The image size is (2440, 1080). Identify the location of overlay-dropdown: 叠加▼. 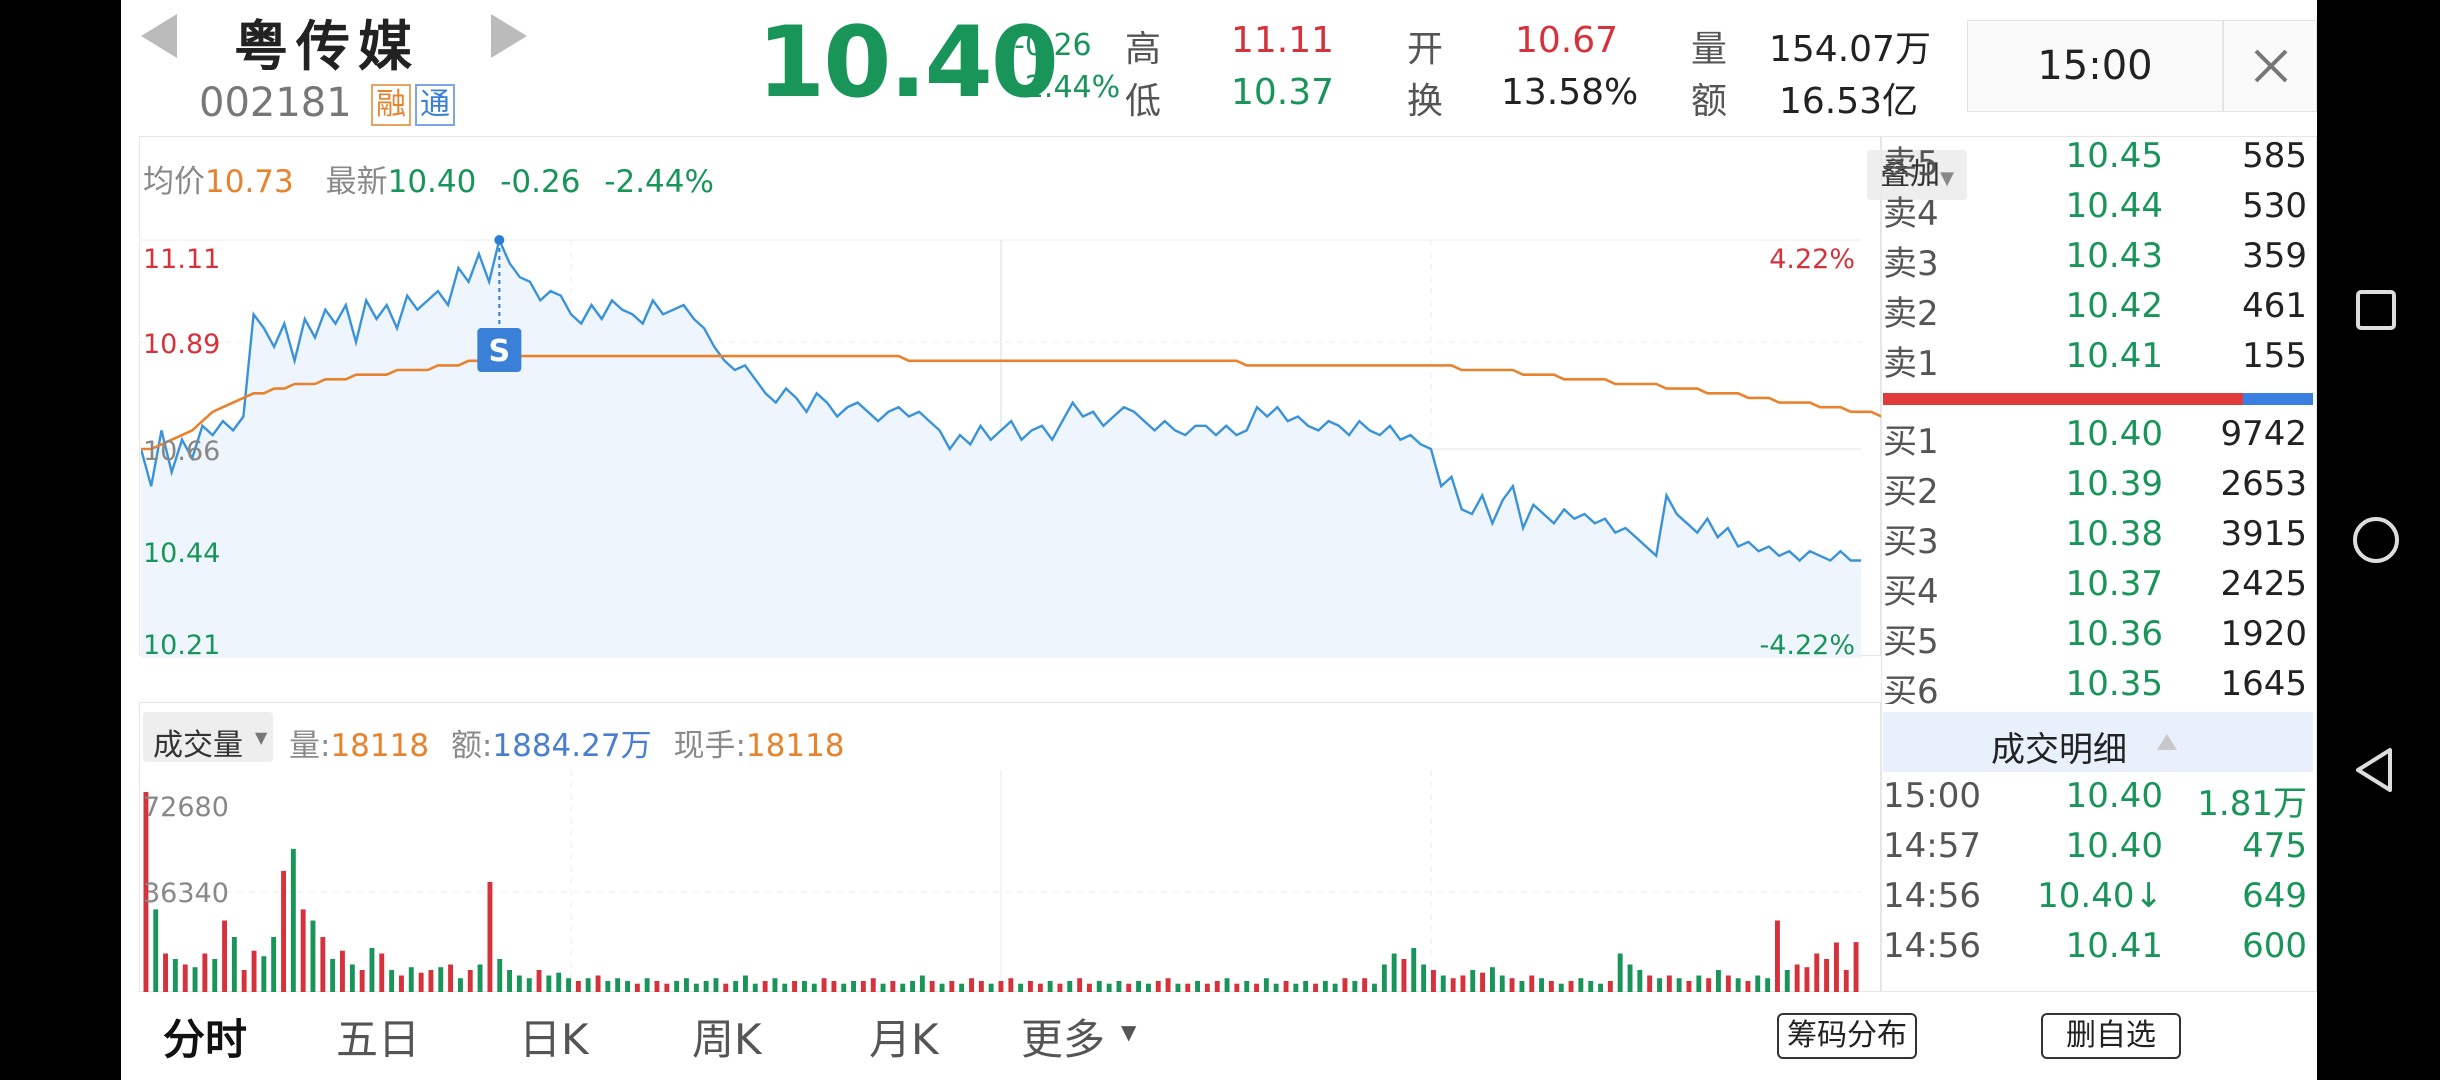
(1917, 175).